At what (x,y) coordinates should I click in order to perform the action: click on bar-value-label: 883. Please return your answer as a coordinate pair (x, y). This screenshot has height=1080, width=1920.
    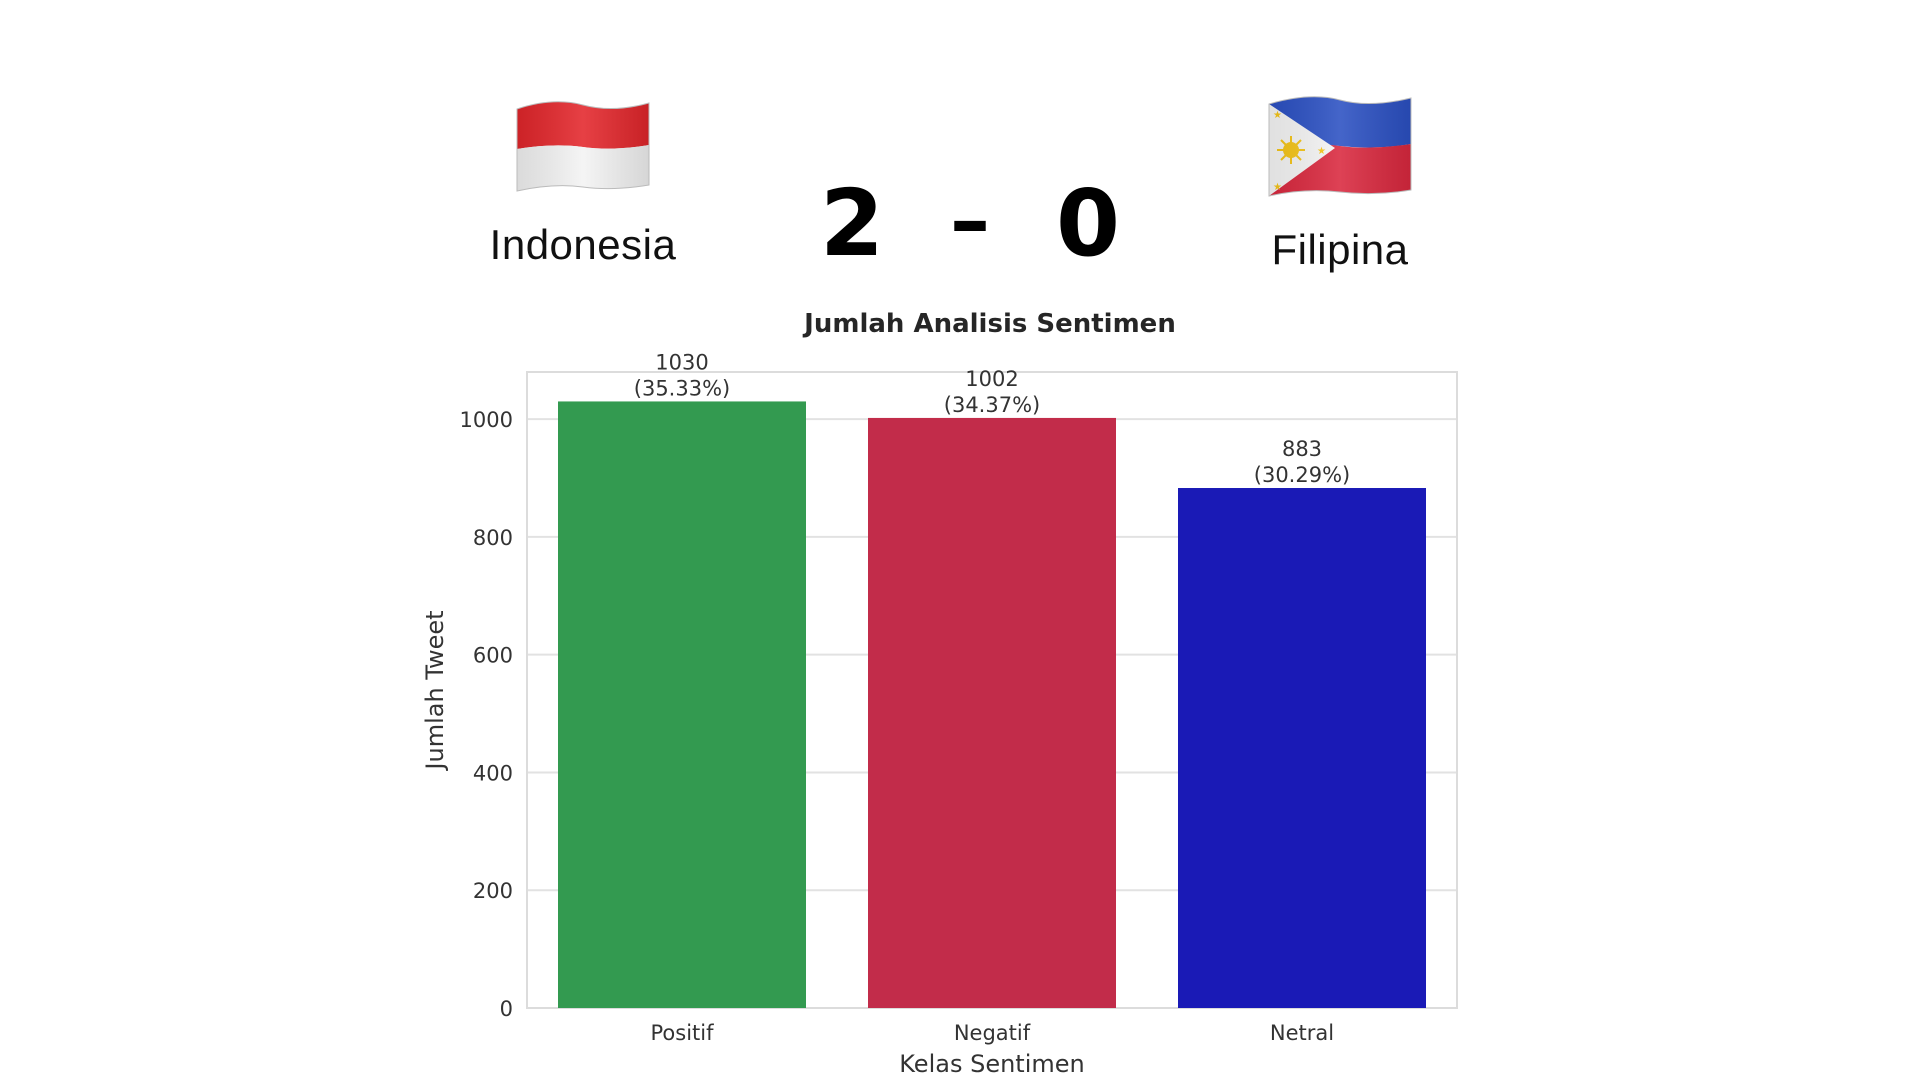
    Looking at the image, I should click on (1302, 449).